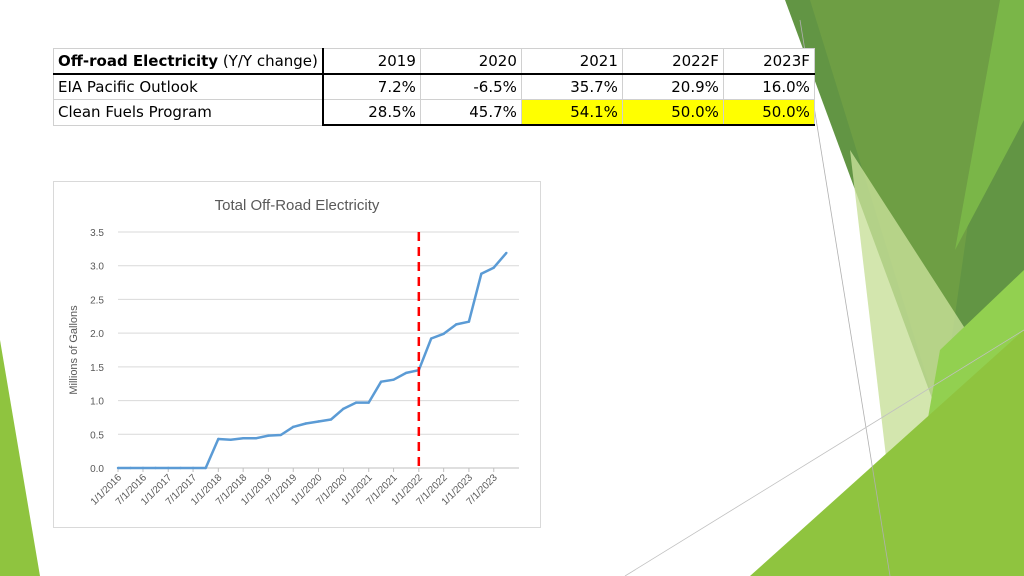 The image size is (1024, 576). What do you see at coordinates (97, 267) in the screenshot?
I see `y-tick-label: 3.0` at bounding box center [97, 267].